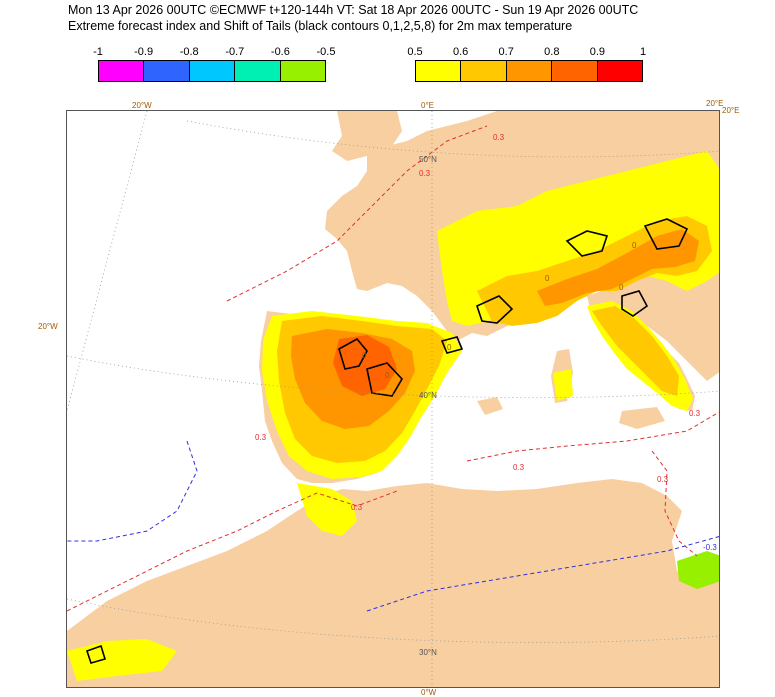  What do you see at coordinates (353, 353) in the screenshot?
I see `sot-contour-spain-a` at bounding box center [353, 353].